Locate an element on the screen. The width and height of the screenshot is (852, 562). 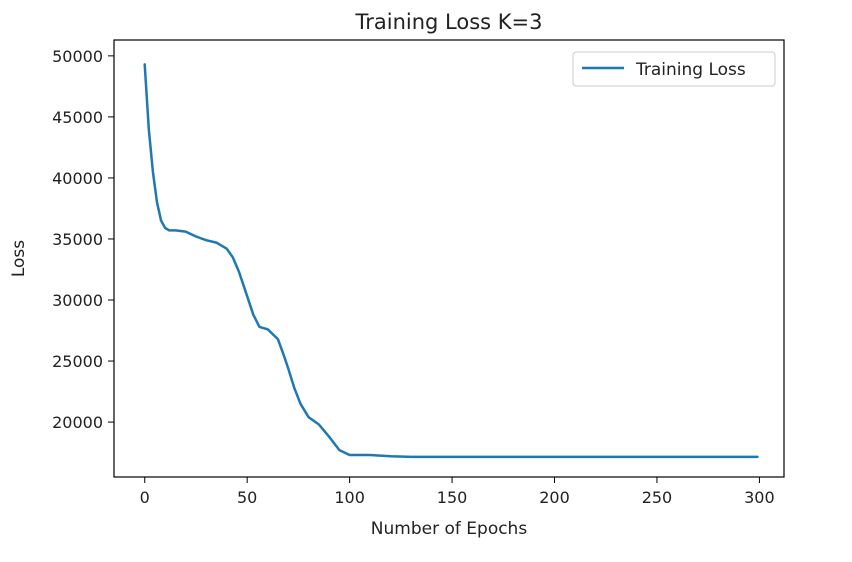
x-tick-label: 0 is located at coordinates (145, 497).